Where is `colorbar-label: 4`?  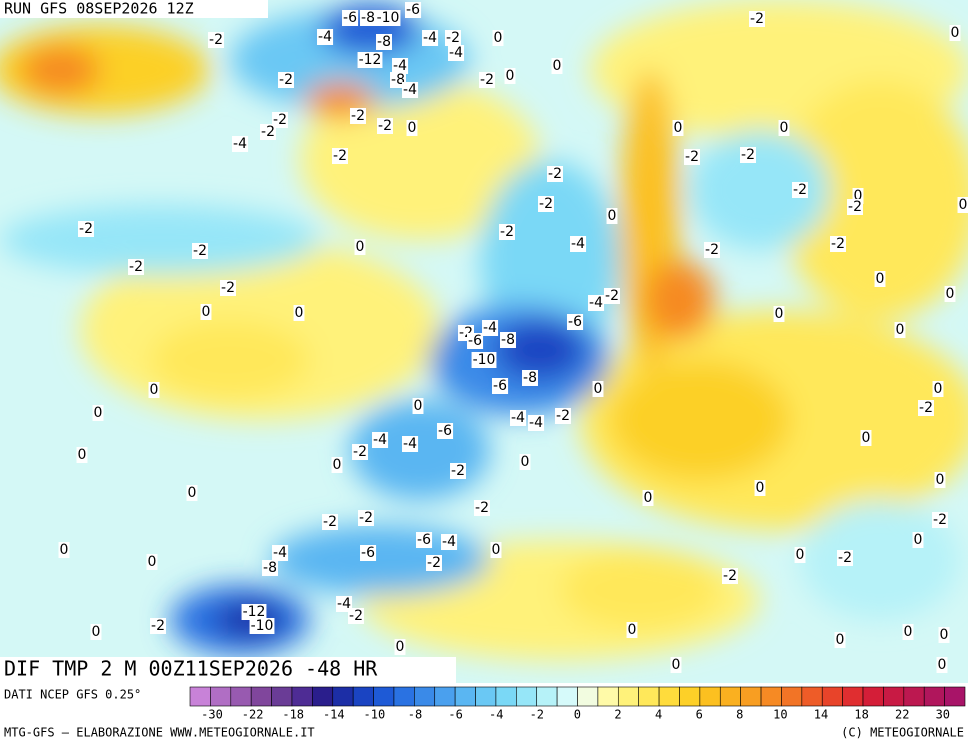 colorbar-label: 4 is located at coordinates (658, 715).